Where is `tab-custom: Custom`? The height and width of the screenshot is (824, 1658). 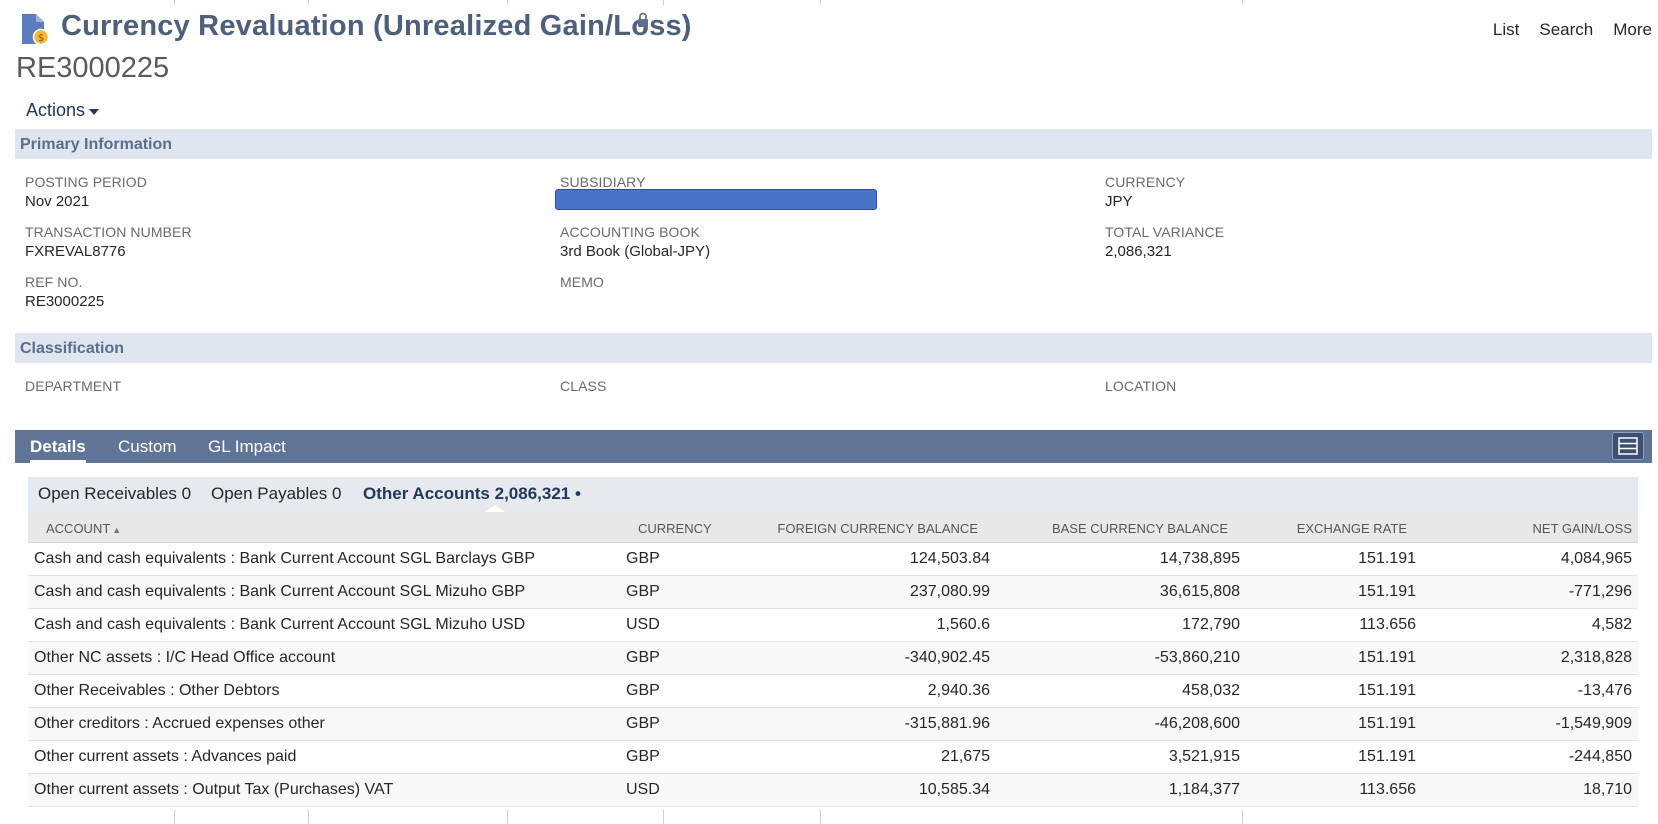
tab-custom: Custom is located at coordinates (147, 446).